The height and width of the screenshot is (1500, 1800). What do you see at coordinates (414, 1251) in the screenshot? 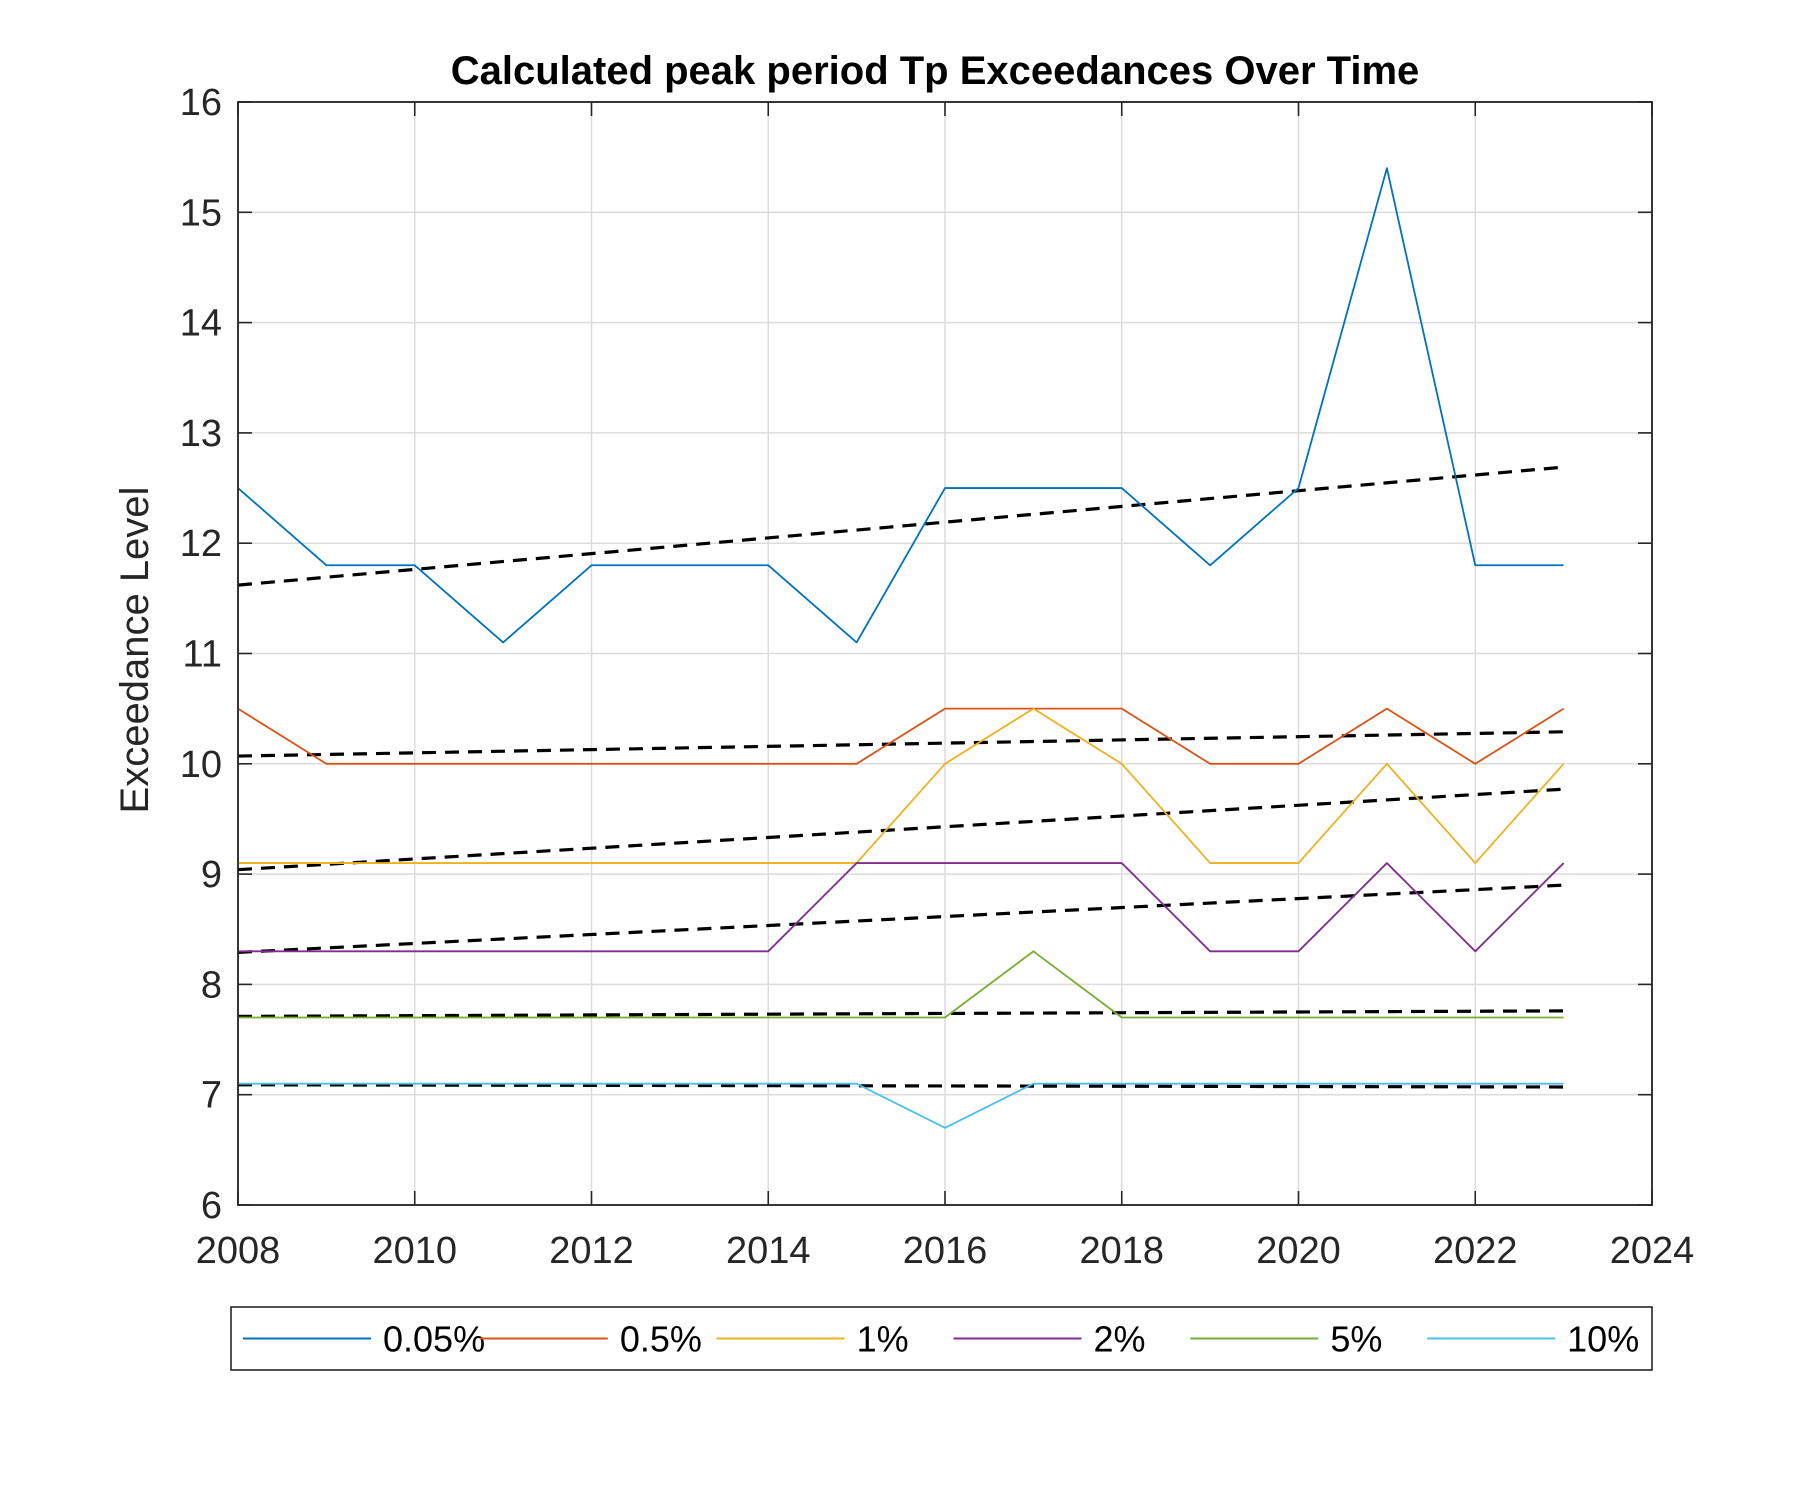
I see `x-tick-label: 2010` at bounding box center [414, 1251].